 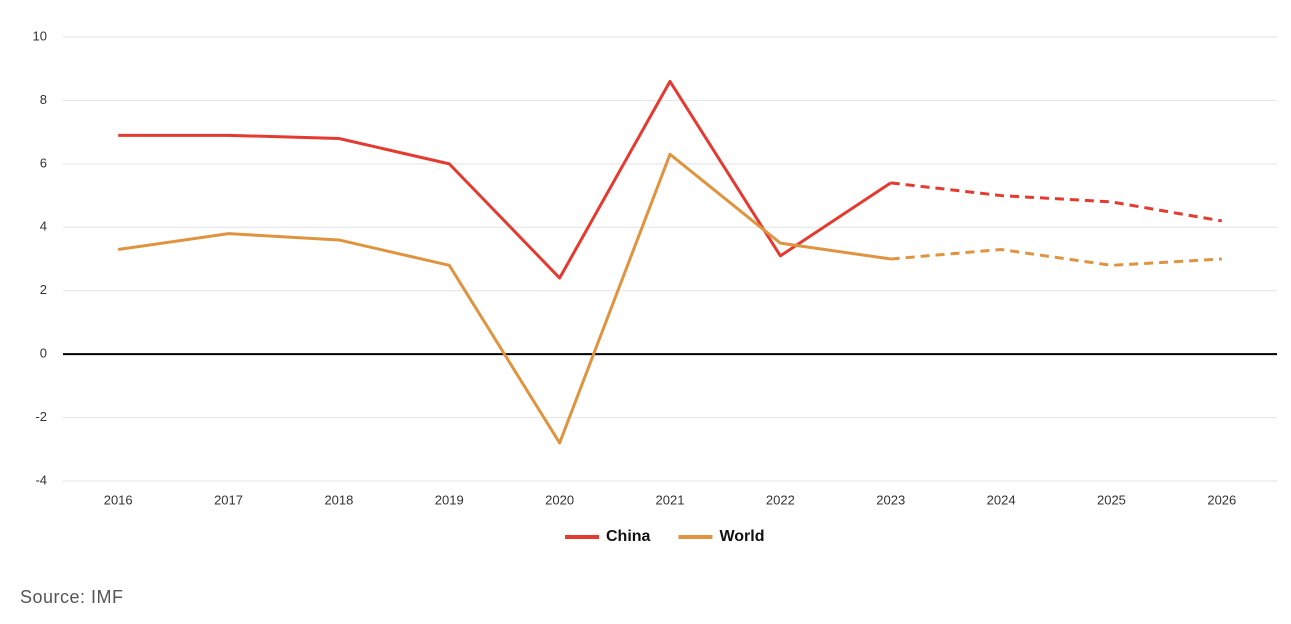 I want to click on x-tick-label: 2024, so click(x=1001, y=499).